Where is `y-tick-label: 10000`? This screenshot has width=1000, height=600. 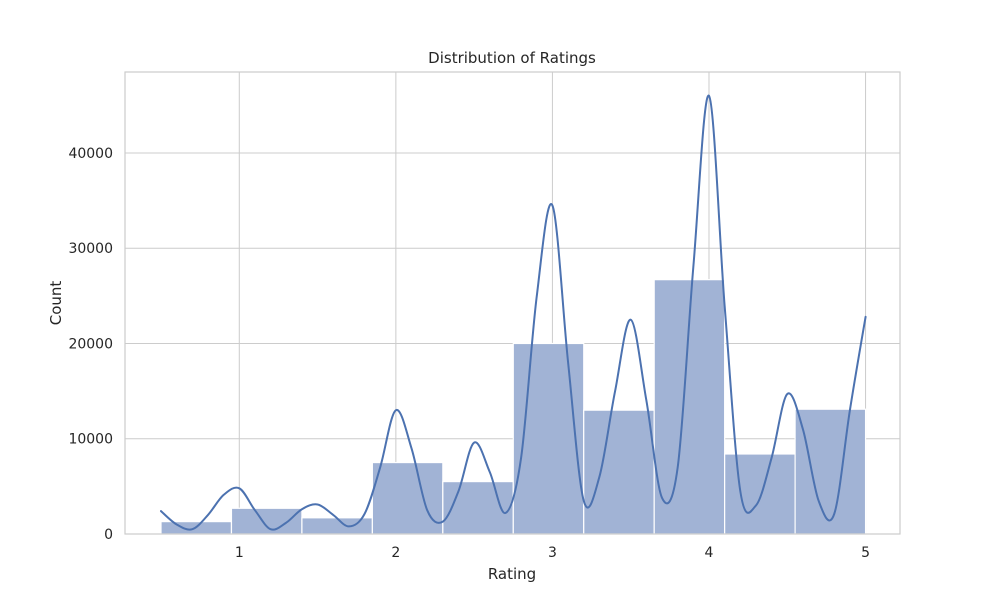 y-tick-label: 10000 is located at coordinates (90, 440).